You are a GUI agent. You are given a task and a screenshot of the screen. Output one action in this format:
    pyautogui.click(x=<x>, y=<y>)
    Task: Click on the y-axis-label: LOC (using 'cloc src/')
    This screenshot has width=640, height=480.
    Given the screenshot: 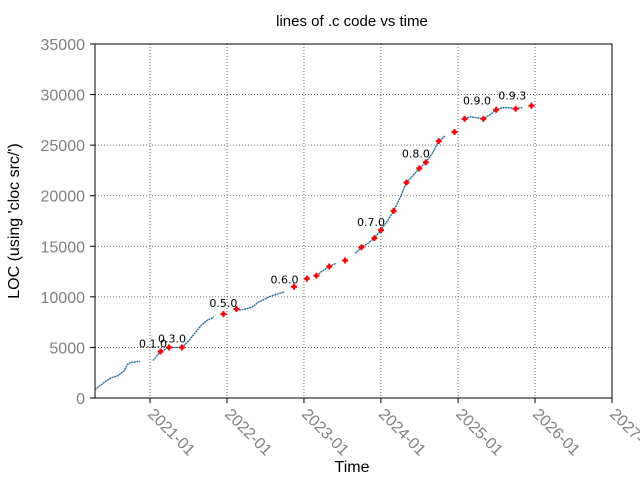 What is the action you would take?
    pyautogui.click(x=14, y=220)
    